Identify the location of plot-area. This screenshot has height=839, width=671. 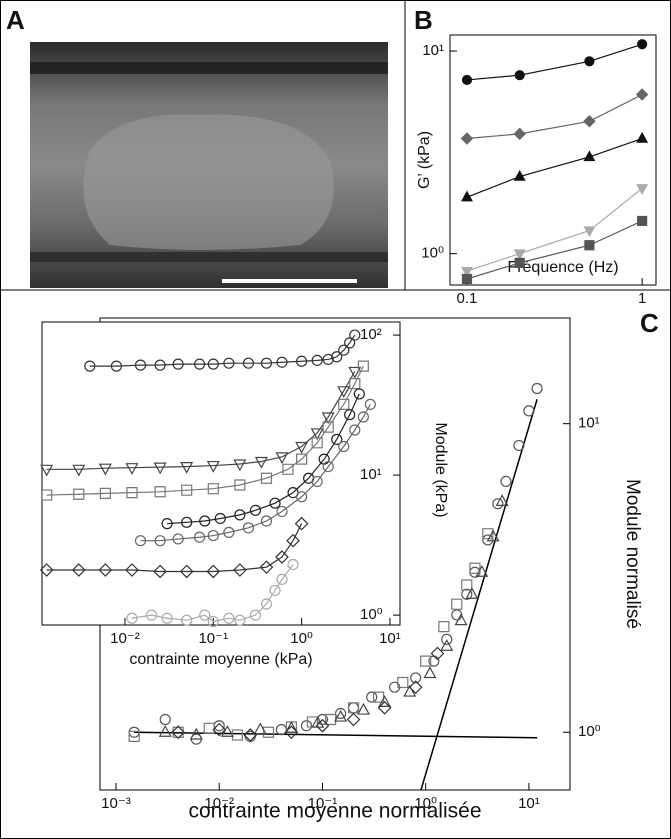
(553, 160).